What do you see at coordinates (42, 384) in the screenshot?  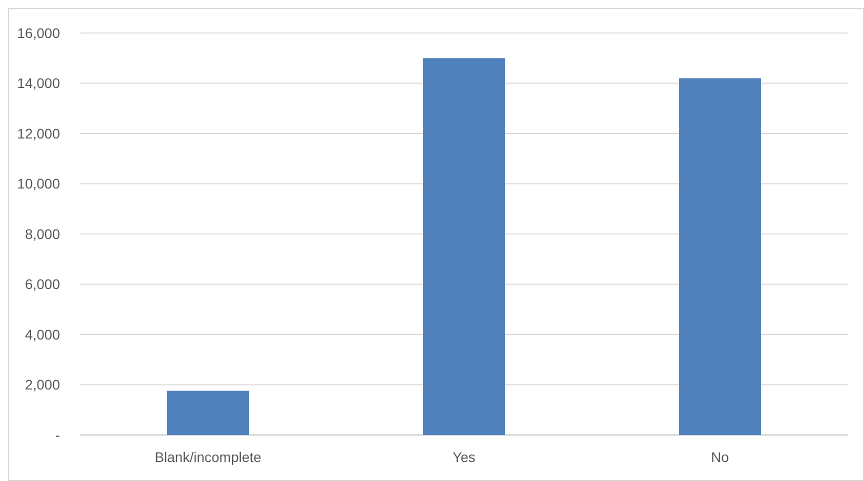 I see `y-tick-label: 2,000` at bounding box center [42, 384].